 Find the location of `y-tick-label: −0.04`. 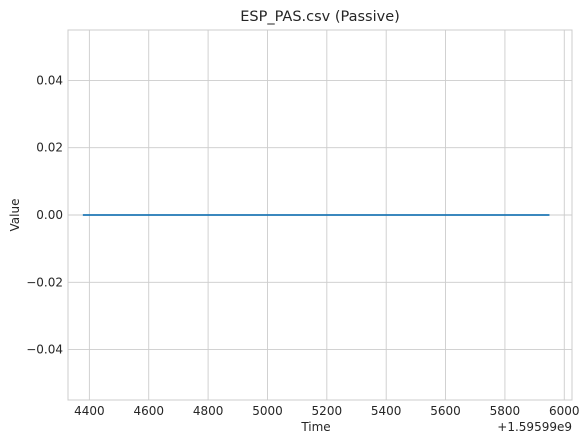

y-tick-label: −0.04 is located at coordinates (44, 350).